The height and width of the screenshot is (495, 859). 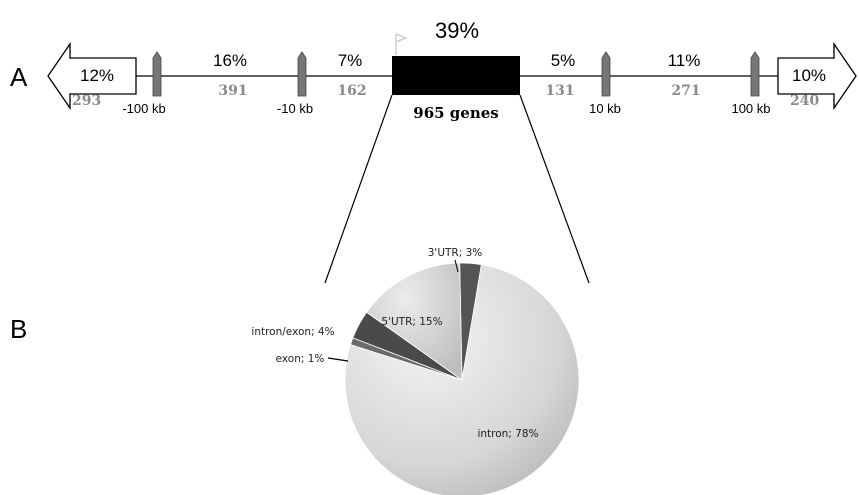 What do you see at coordinates (456, 75) in the screenshot?
I see `gene-block` at bounding box center [456, 75].